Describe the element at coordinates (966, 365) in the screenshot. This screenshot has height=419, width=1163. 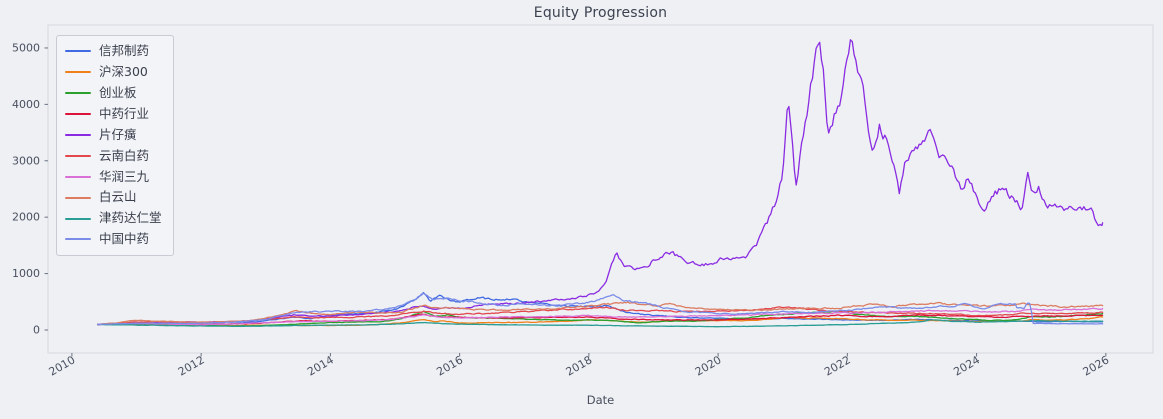
I see `x-tick-label: 2024` at that location.